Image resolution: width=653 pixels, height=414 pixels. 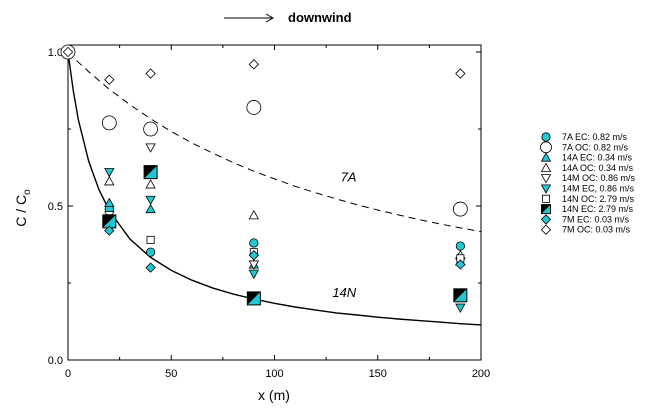 I want to click on x-axis-title: x (m), so click(x=274, y=395).